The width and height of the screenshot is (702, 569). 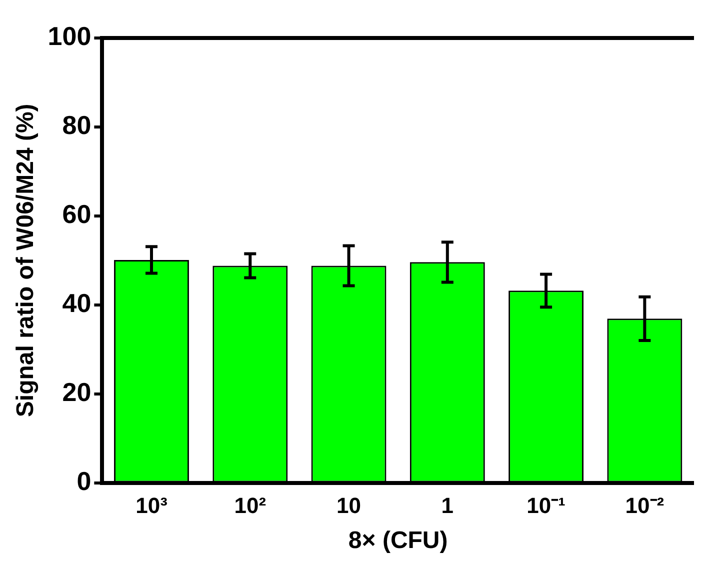 What do you see at coordinates (447, 505) in the screenshot?
I see `x-tick-label: 1` at bounding box center [447, 505].